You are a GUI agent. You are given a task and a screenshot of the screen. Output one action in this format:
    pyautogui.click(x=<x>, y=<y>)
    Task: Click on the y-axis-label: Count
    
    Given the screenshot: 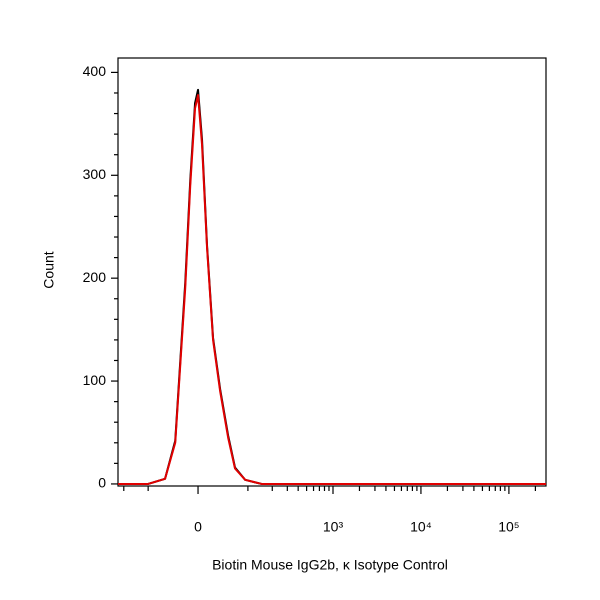 What is the action you would take?
    pyautogui.click(x=49, y=269)
    